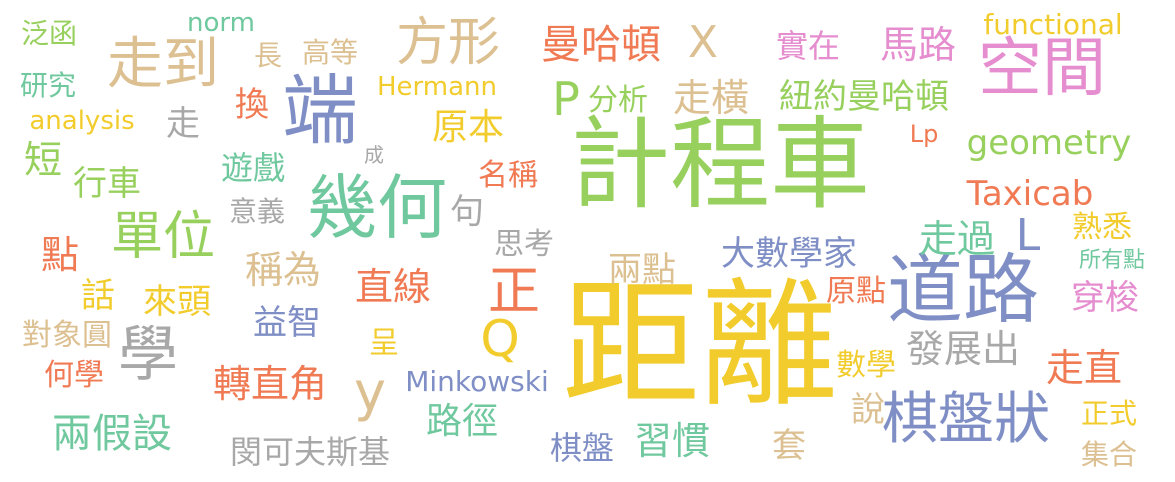 This screenshot has width=1175, height=482. Describe the element at coordinates (462, 421) in the screenshot. I see `word-路徑: 路徑` at that location.